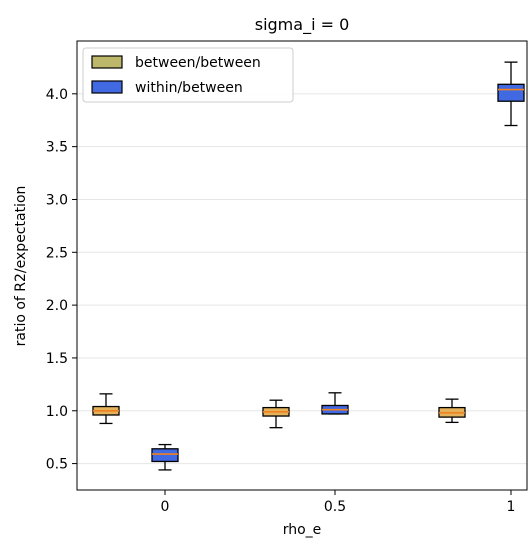 The height and width of the screenshot is (539, 529). I want to click on y-tick-label: 2.0, so click(57, 306).